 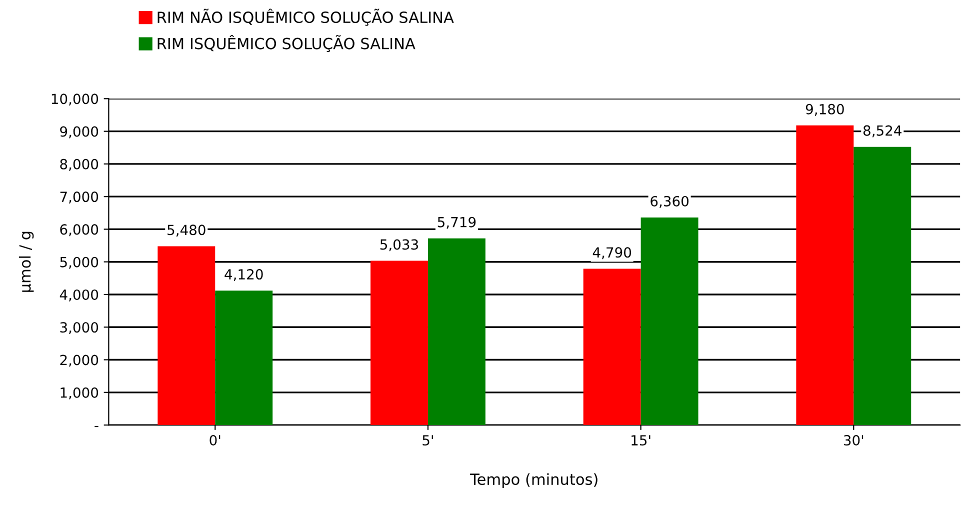 I want to click on y-tick-label: 10,000, so click(x=75, y=100).